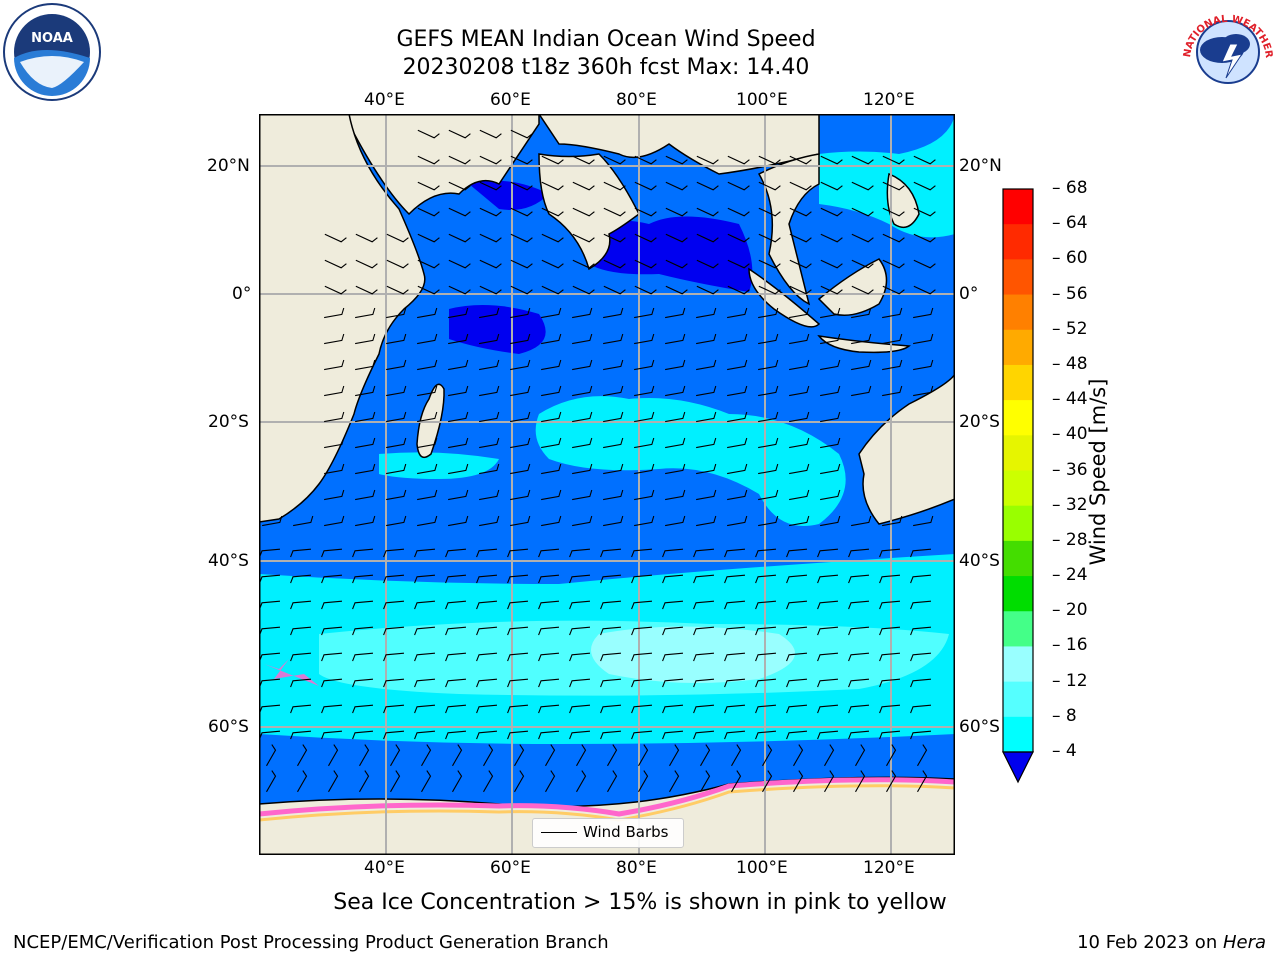  What do you see at coordinates (636, 868) in the screenshot?
I see `lon-label-bottom: 80°E` at bounding box center [636, 868].